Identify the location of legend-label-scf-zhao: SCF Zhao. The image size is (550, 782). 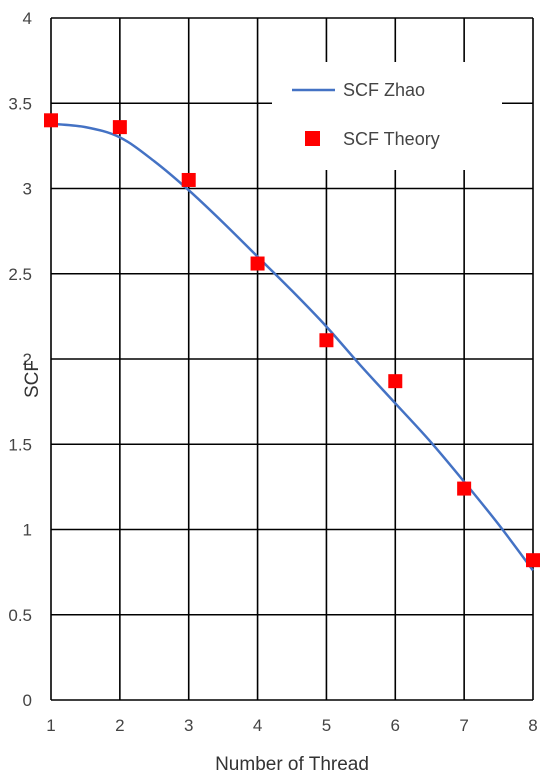
(384, 90).